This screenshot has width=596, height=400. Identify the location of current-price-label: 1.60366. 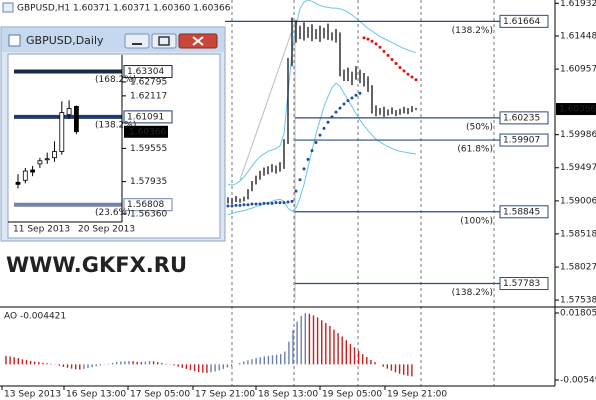
(577, 110).